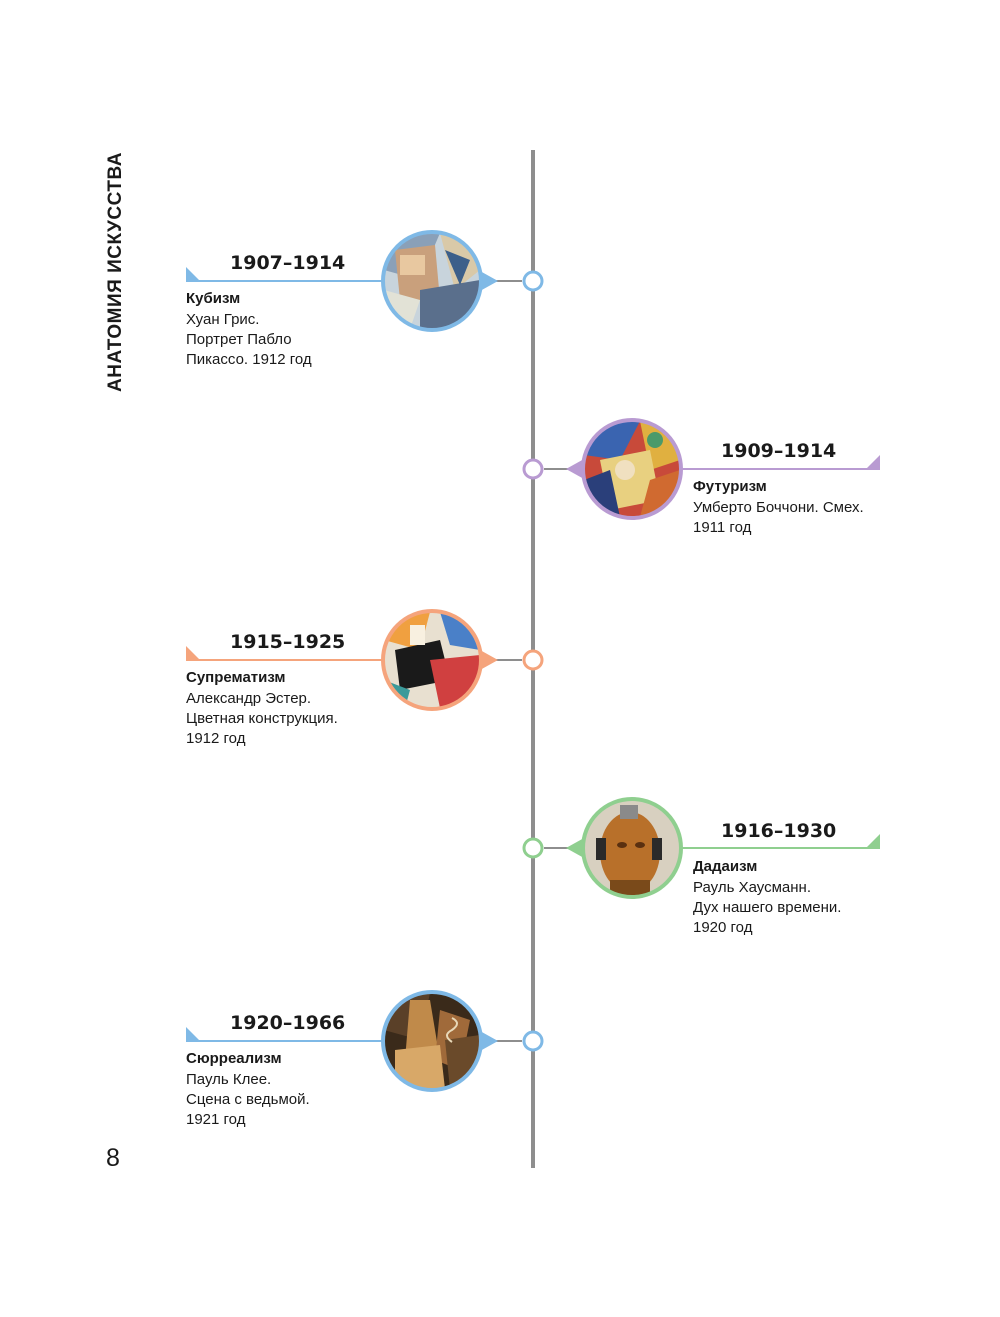  I want to click on entry-movement: Сюрреализм, so click(234, 1058).